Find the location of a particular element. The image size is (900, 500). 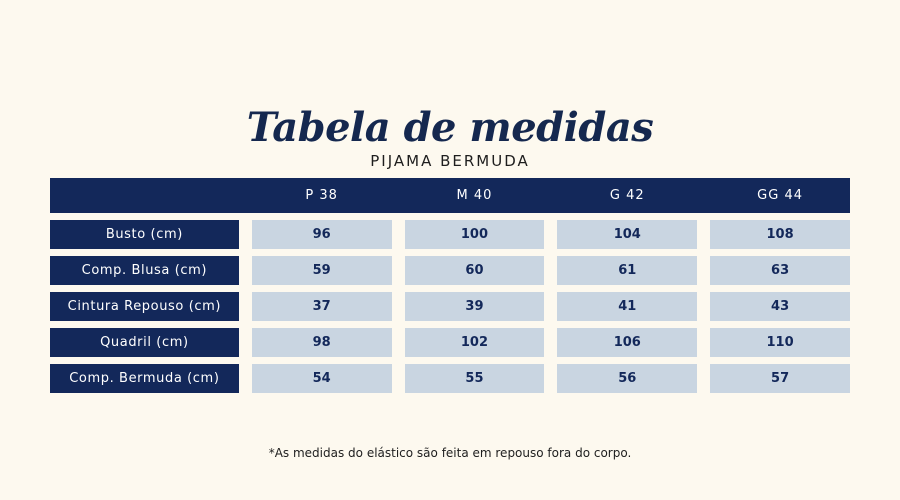

table-cell: 61 is located at coordinates (627, 270).